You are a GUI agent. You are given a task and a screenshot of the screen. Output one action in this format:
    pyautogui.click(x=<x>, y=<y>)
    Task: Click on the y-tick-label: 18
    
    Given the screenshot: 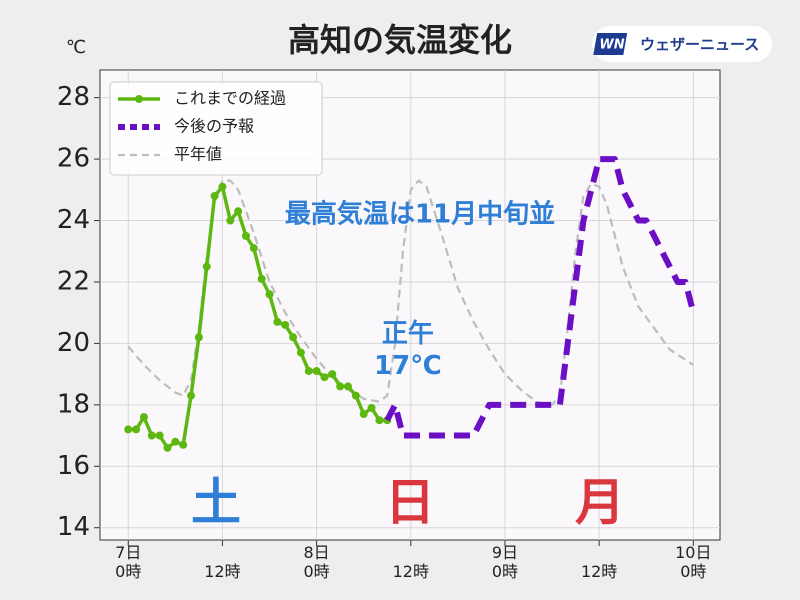 What is the action you would take?
    pyautogui.click(x=73, y=404)
    